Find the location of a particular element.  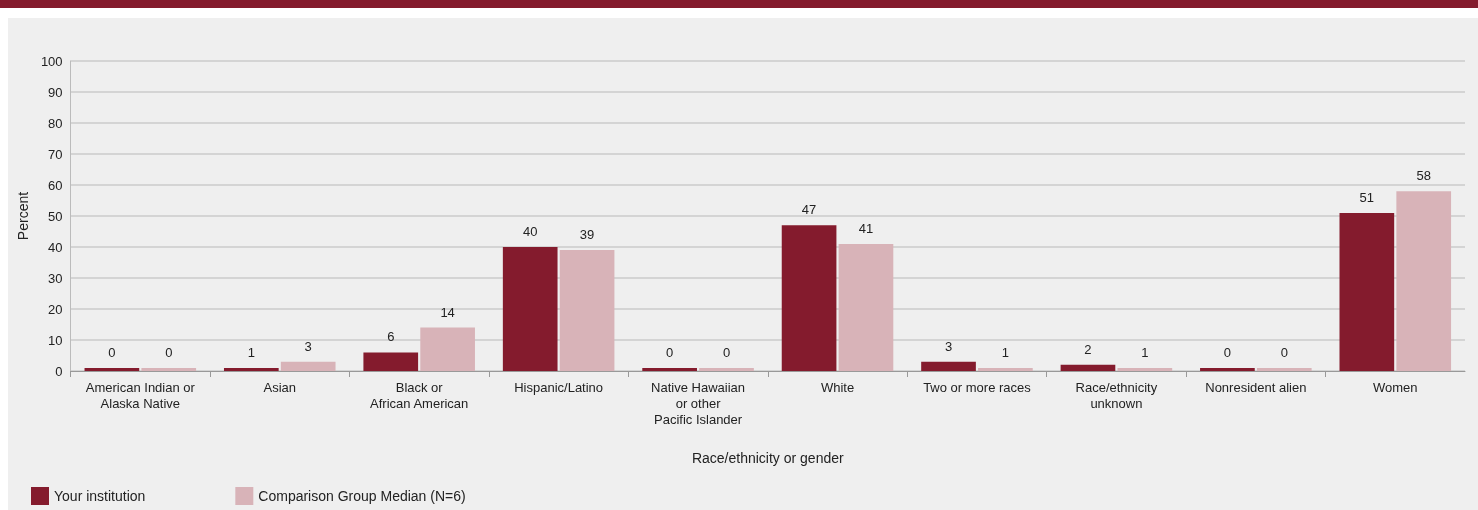

y-tick-label: 0 is located at coordinates (59, 371).